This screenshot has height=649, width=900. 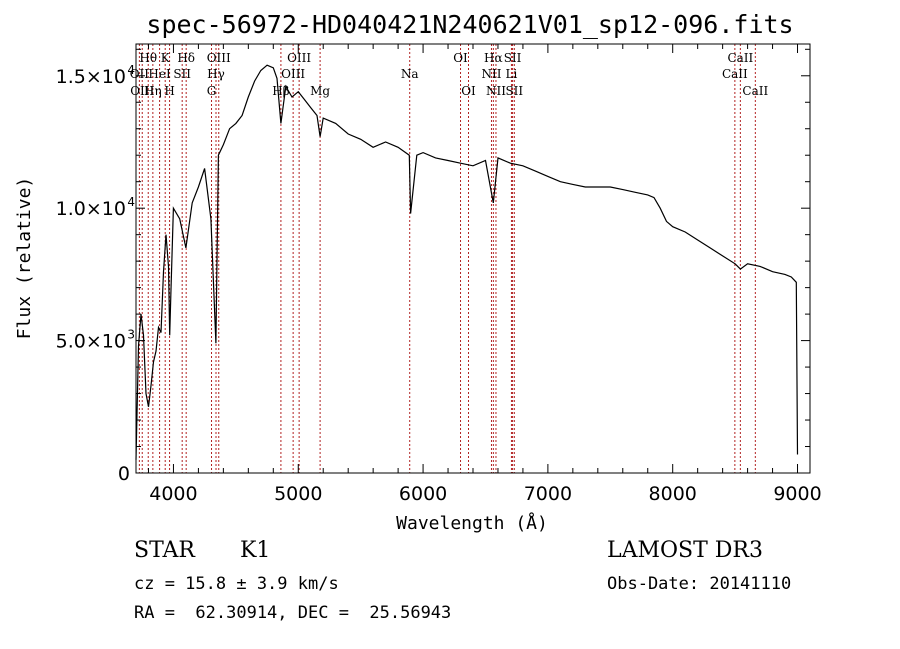 I want to click on redshift-velocity: cz = 15.8 ± 3.9 km/s, so click(x=236, y=584).